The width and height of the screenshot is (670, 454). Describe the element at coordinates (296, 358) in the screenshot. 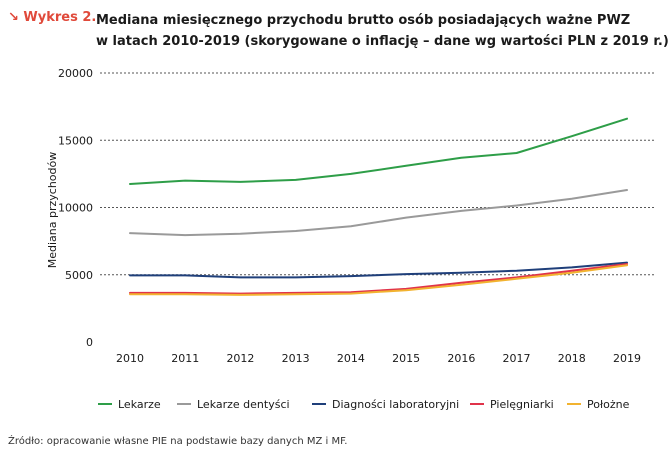

I see `x-tick-label: 2013` at that location.